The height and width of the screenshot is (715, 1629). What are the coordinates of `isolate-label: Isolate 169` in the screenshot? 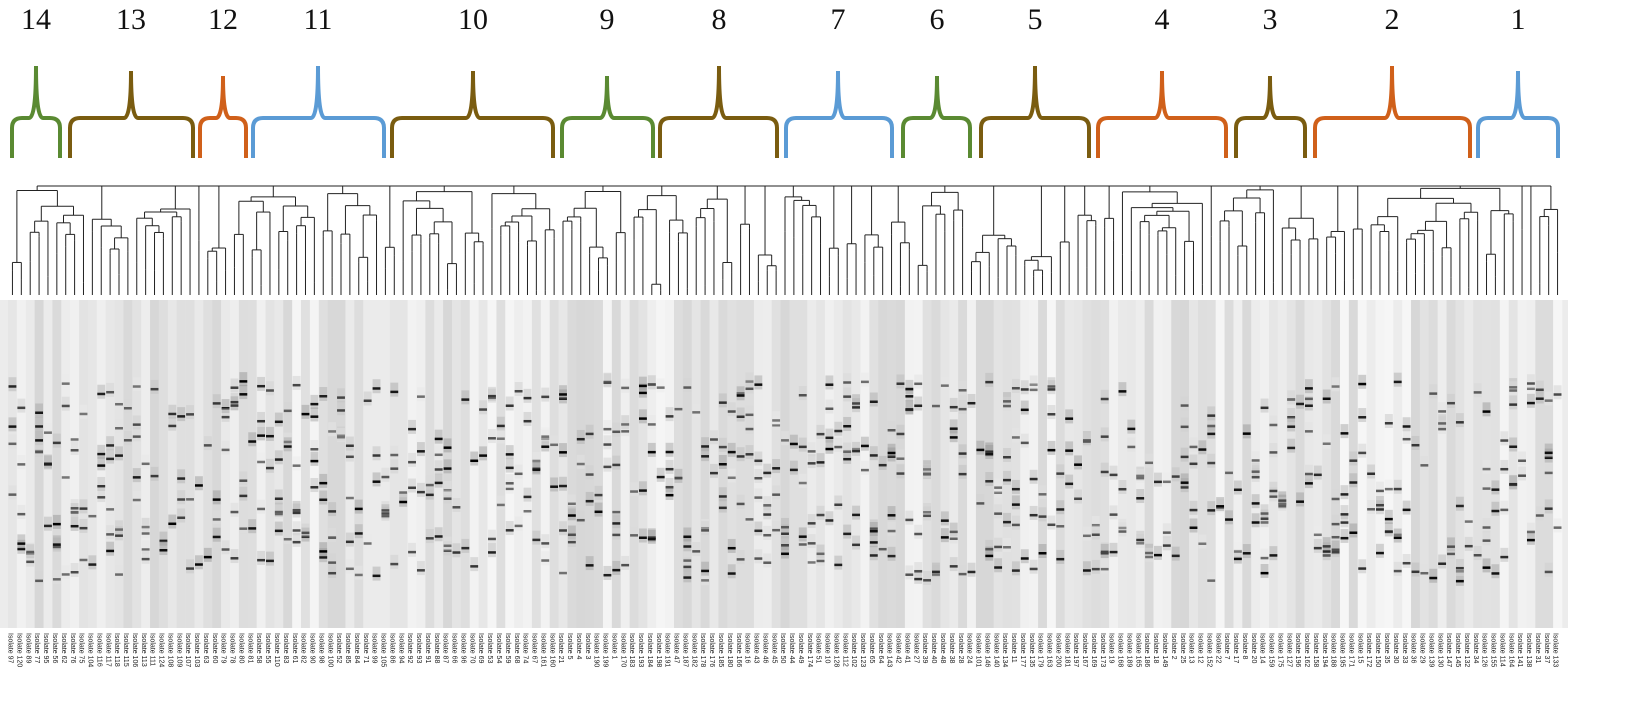 It's located at (1093, 650).